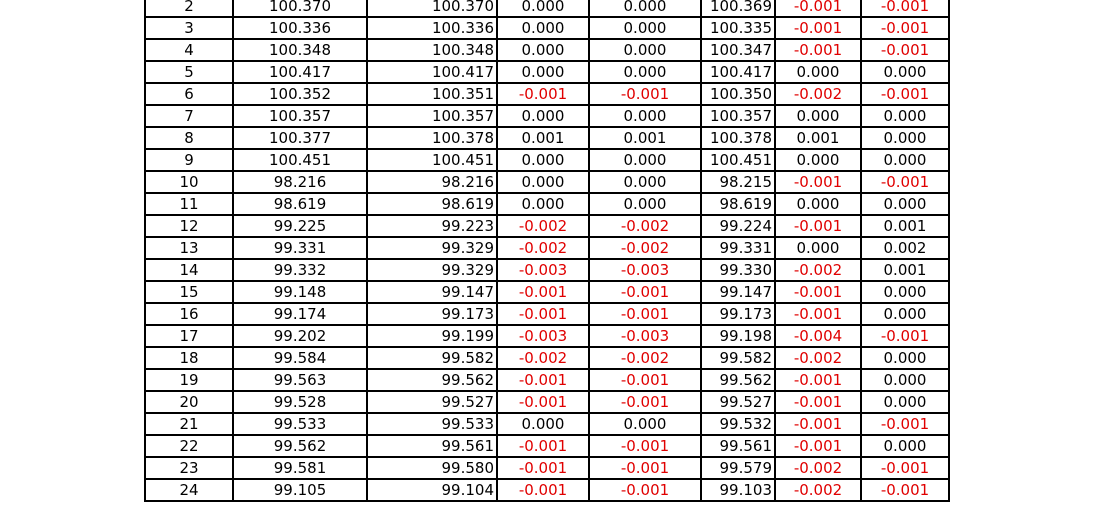 The image size is (1110, 530). Describe the element at coordinates (189, 380) in the screenshot. I see `row-index-cell: 19` at that location.